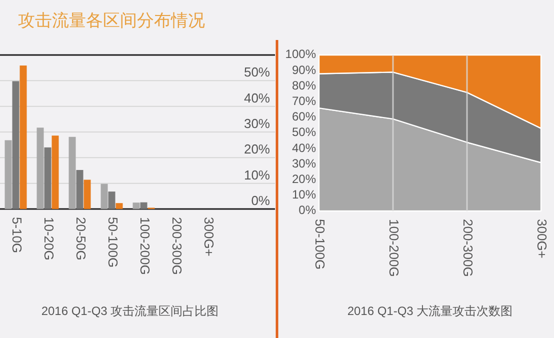  What do you see at coordinates (304, 85) in the screenshot?
I see `y-tick-label: 80%` at bounding box center [304, 85].